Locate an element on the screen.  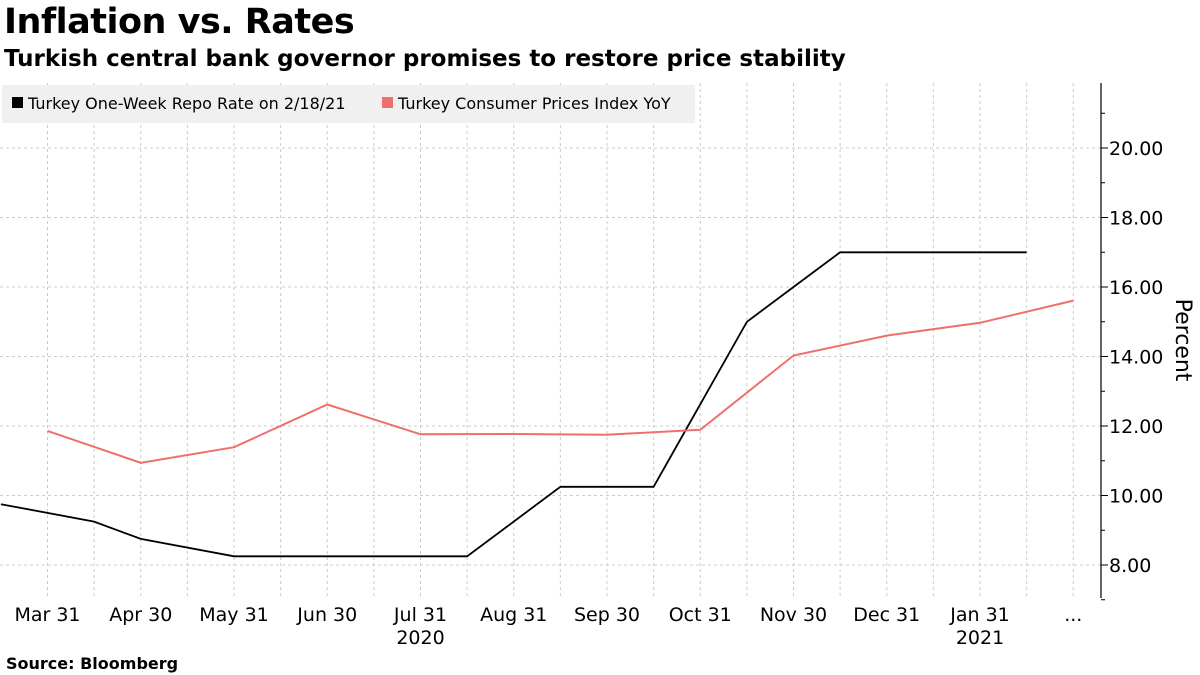
legend-label-cpi: Turkey Consumer Prices Index YoY is located at coordinates (534, 103).